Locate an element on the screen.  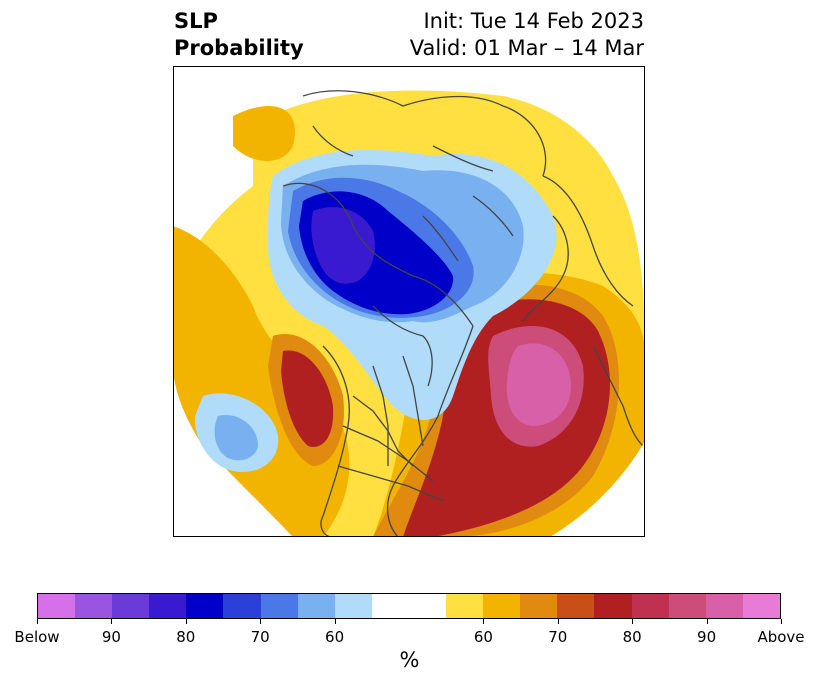
valid-range: Valid: 01 Mar – 14 Mar is located at coordinates (526, 48).